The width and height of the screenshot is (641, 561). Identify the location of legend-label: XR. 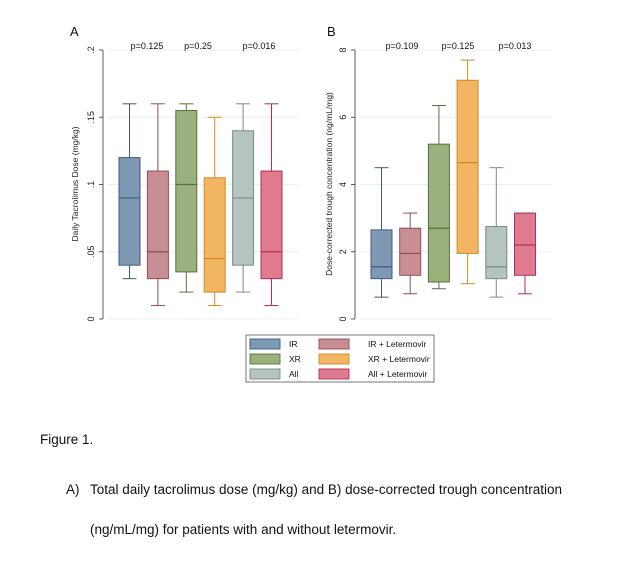
(295, 359).